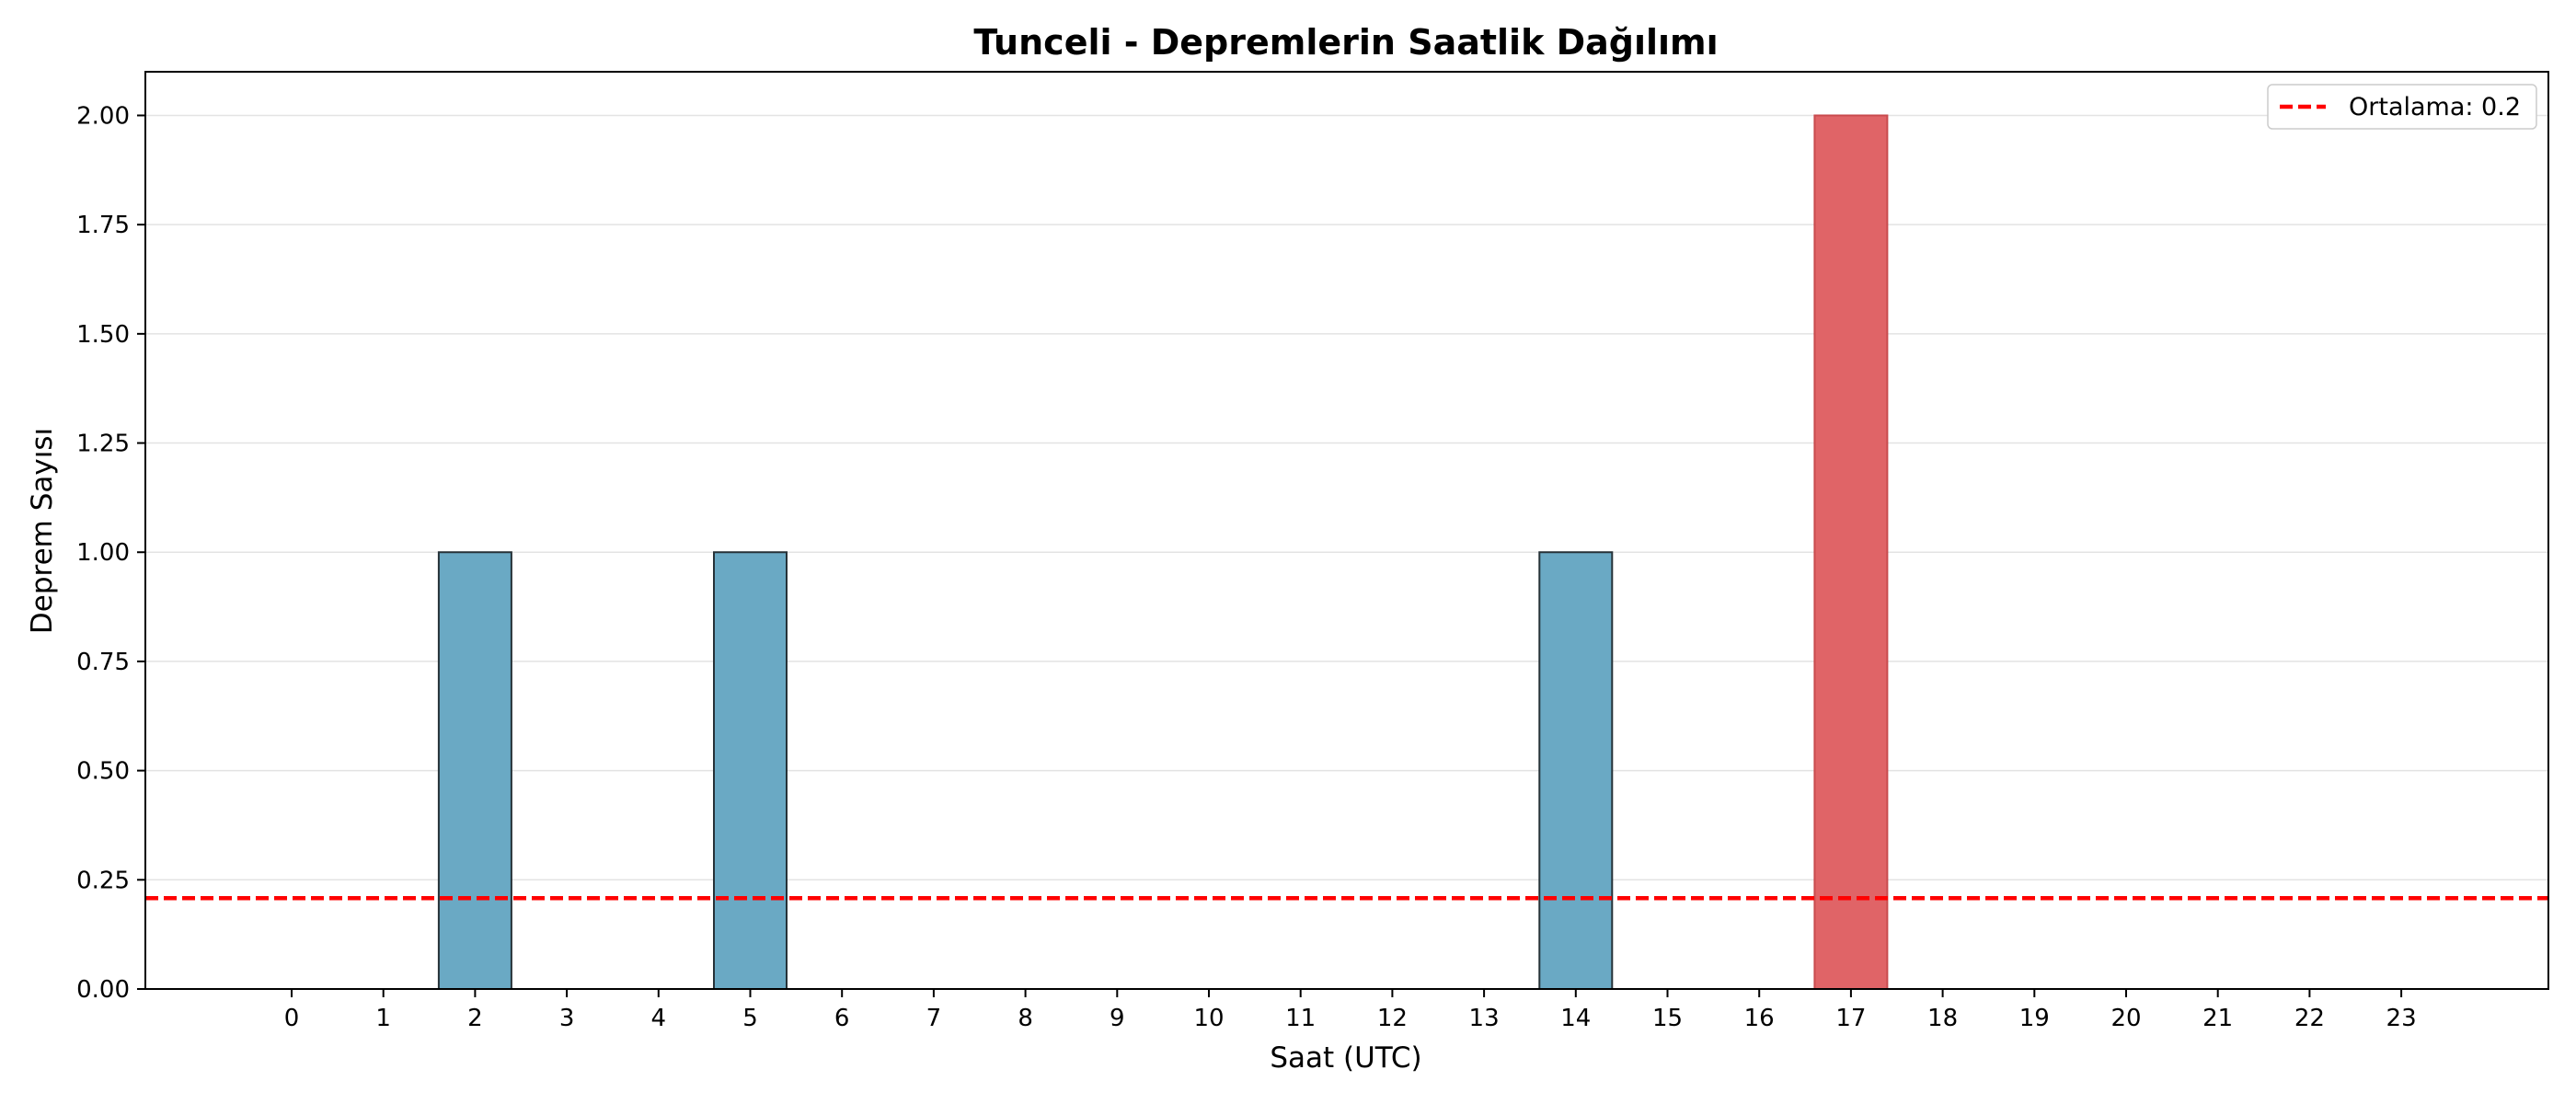  What do you see at coordinates (2217, 1018) in the screenshot?
I see `x-tick-label: 21` at bounding box center [2217, 1018].